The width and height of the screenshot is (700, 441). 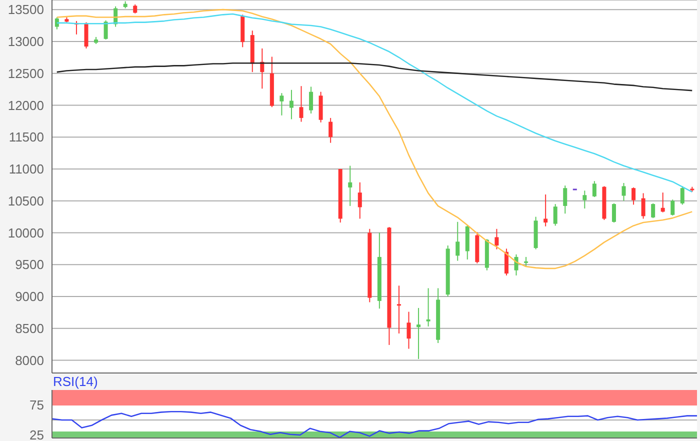 I want to click on y-tick-label: 9500, so click(x=29, y=264).